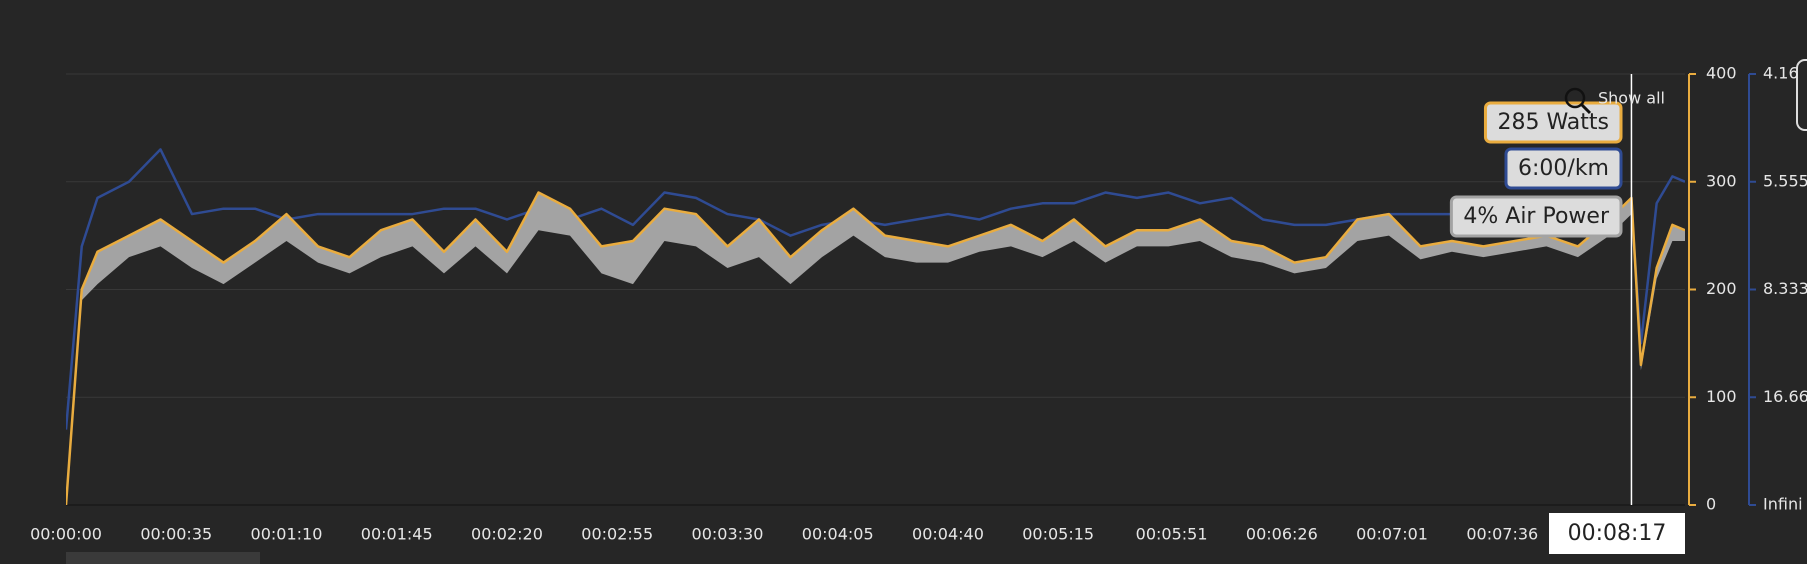 The image size is (1807, 564). What do you see at coordinates (1575, 98) in the screenshot?
I see `zoom-icon` at bounding box center [1575, 98].